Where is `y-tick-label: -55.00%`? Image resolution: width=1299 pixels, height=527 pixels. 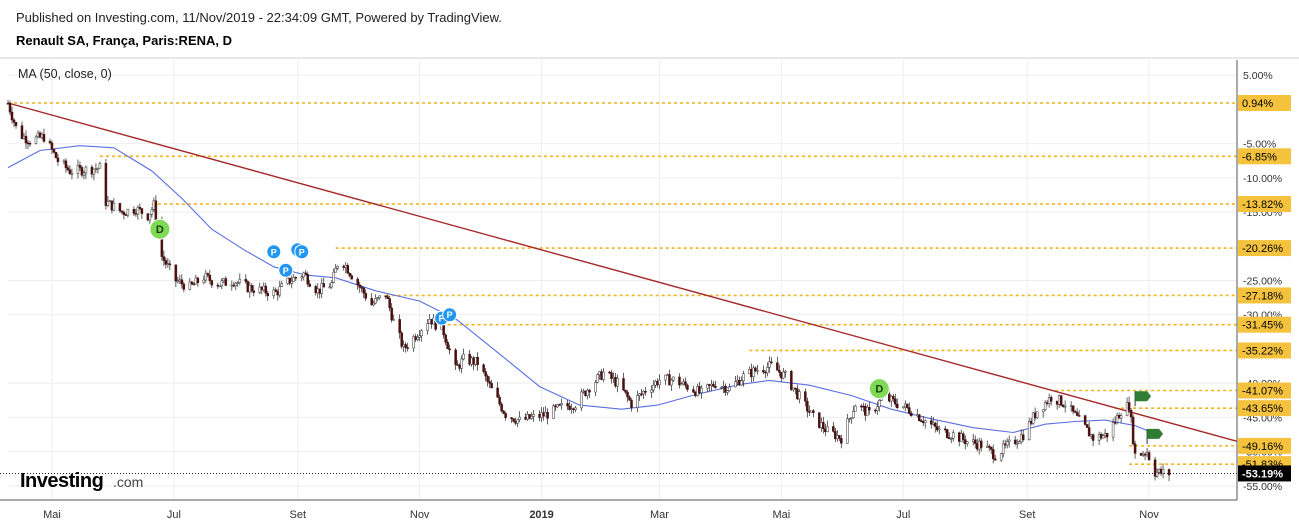 y-tick-label: -55.00% is located at coordinates (1262, 487).